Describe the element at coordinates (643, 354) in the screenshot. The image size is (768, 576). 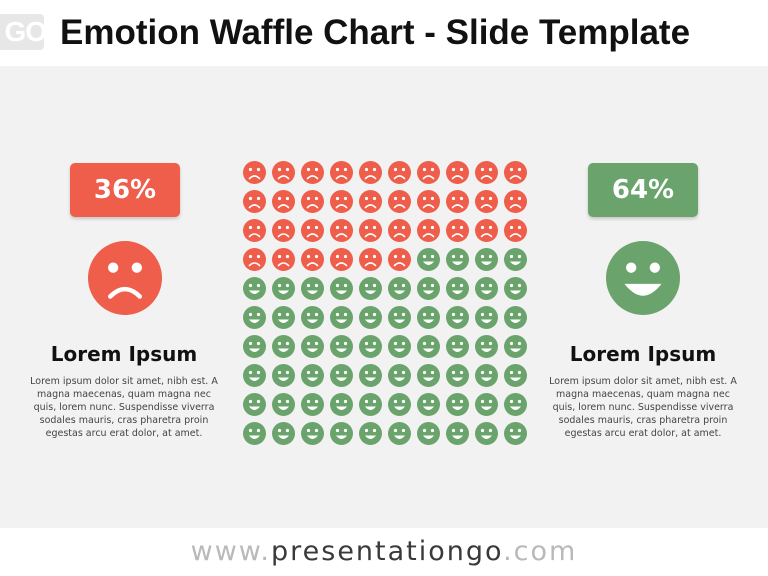
I see `happy-heading: Lorem Ipsum` at that location.